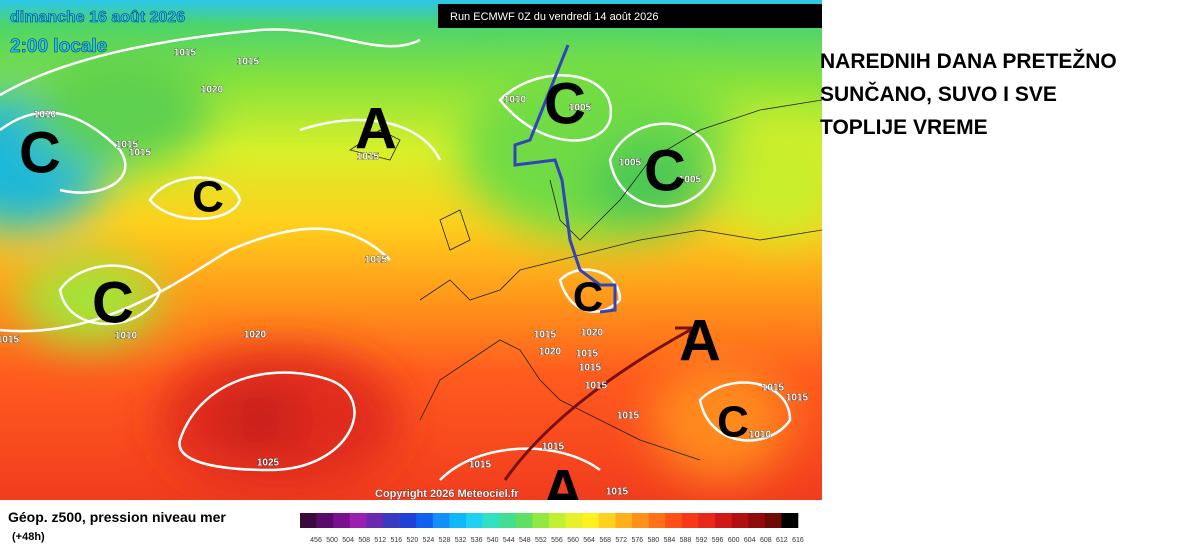  Describe the element at coordinates (332, 540) in the screenshot. I see `colorbar-label: 500` at that location.